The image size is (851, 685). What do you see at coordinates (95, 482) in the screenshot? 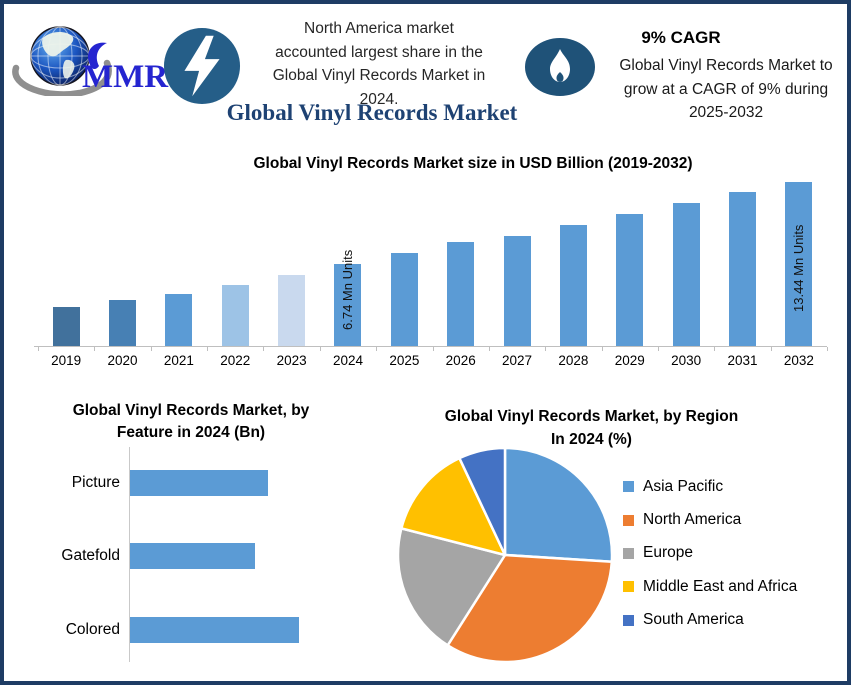
I see `feature-label-picture: Picture` at bounding box center [95, 482].